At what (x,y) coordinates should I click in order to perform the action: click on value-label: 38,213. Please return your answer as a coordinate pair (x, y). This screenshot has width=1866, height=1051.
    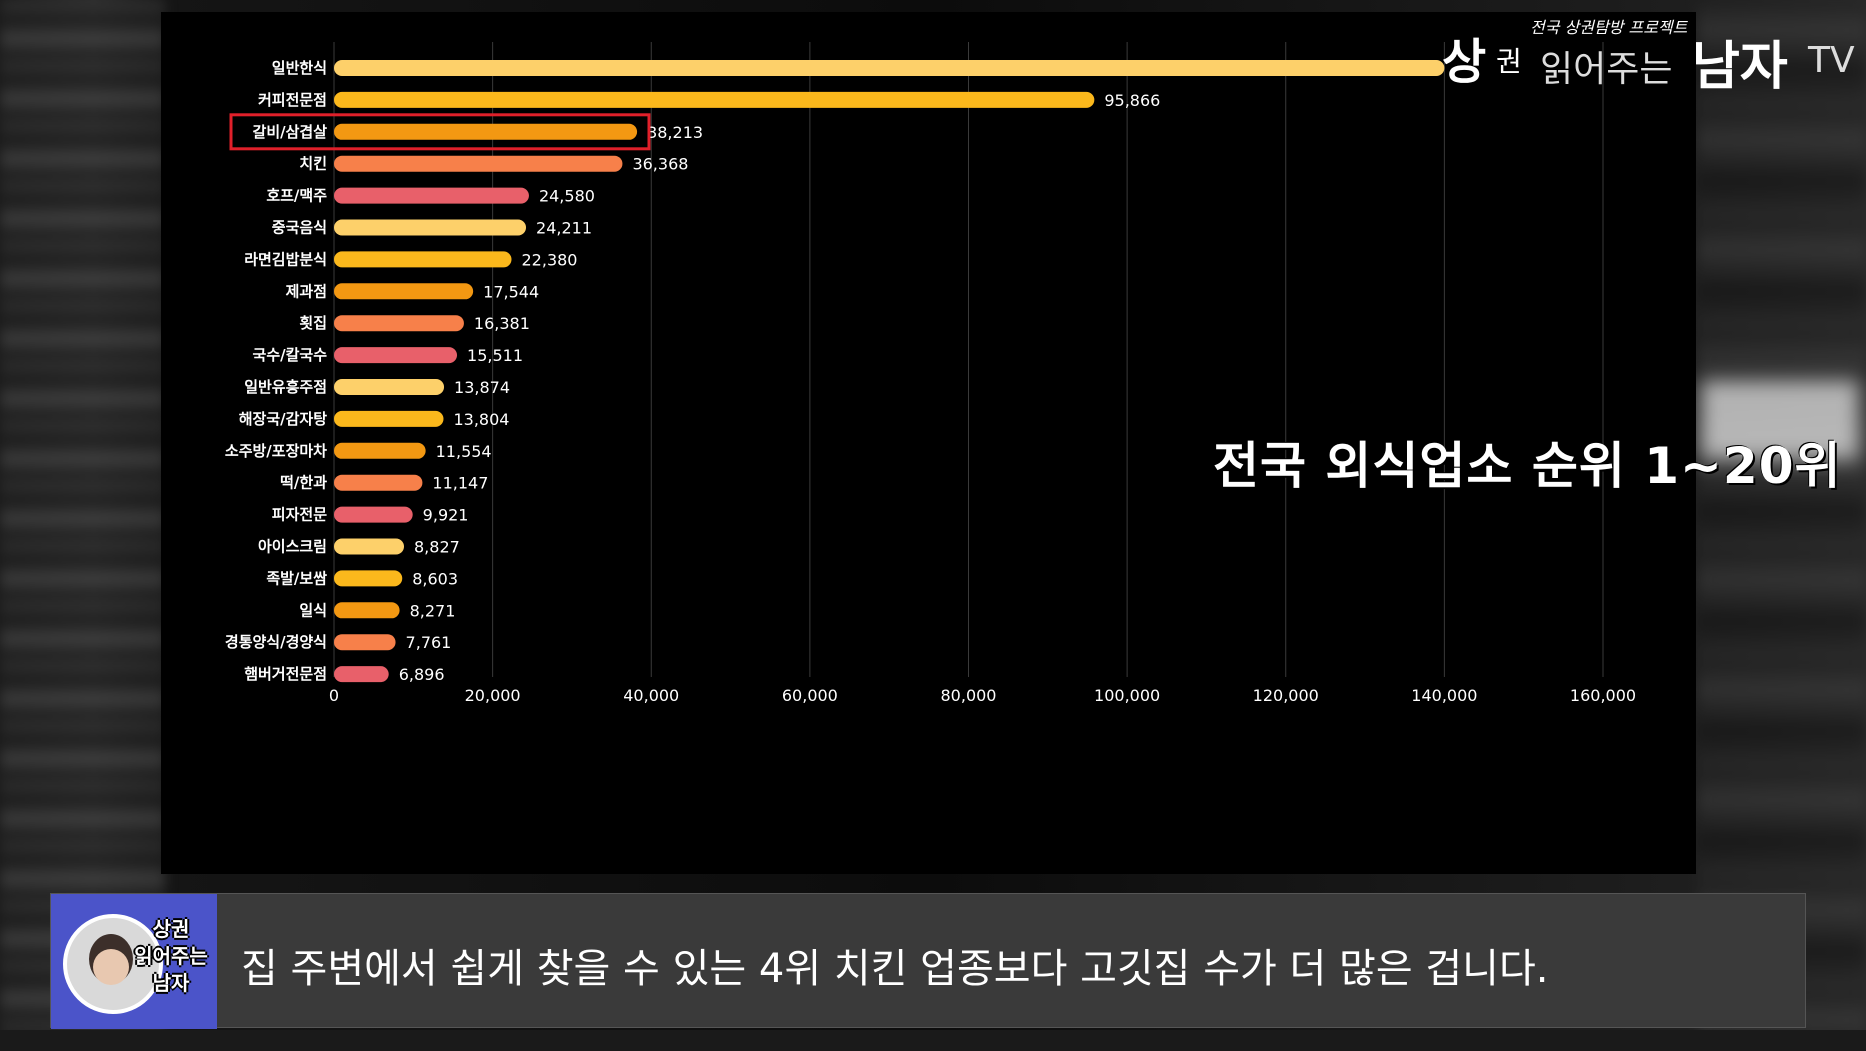
    Looking at the image, I should click on (675, 132).